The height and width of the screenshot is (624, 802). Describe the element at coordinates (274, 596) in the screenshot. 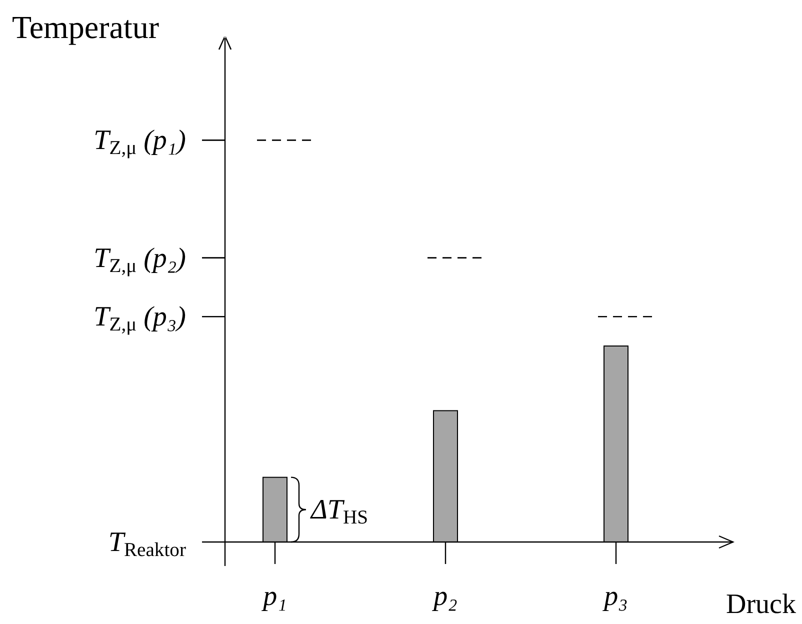

I see `x-tick-label: p₁` at that location.